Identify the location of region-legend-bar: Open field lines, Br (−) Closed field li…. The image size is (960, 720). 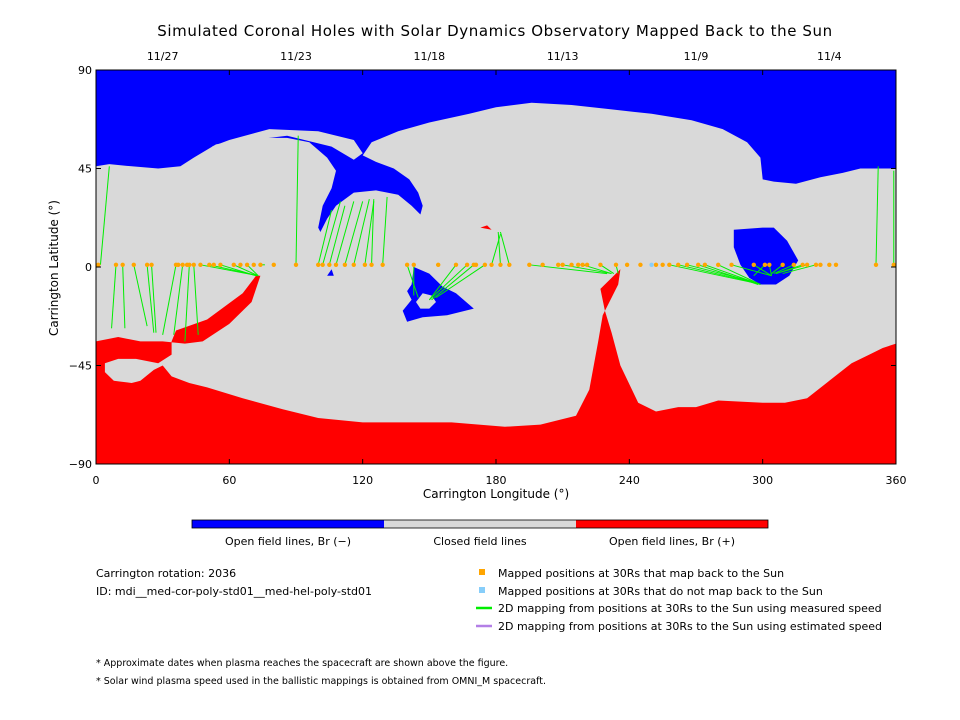
(480, 533).